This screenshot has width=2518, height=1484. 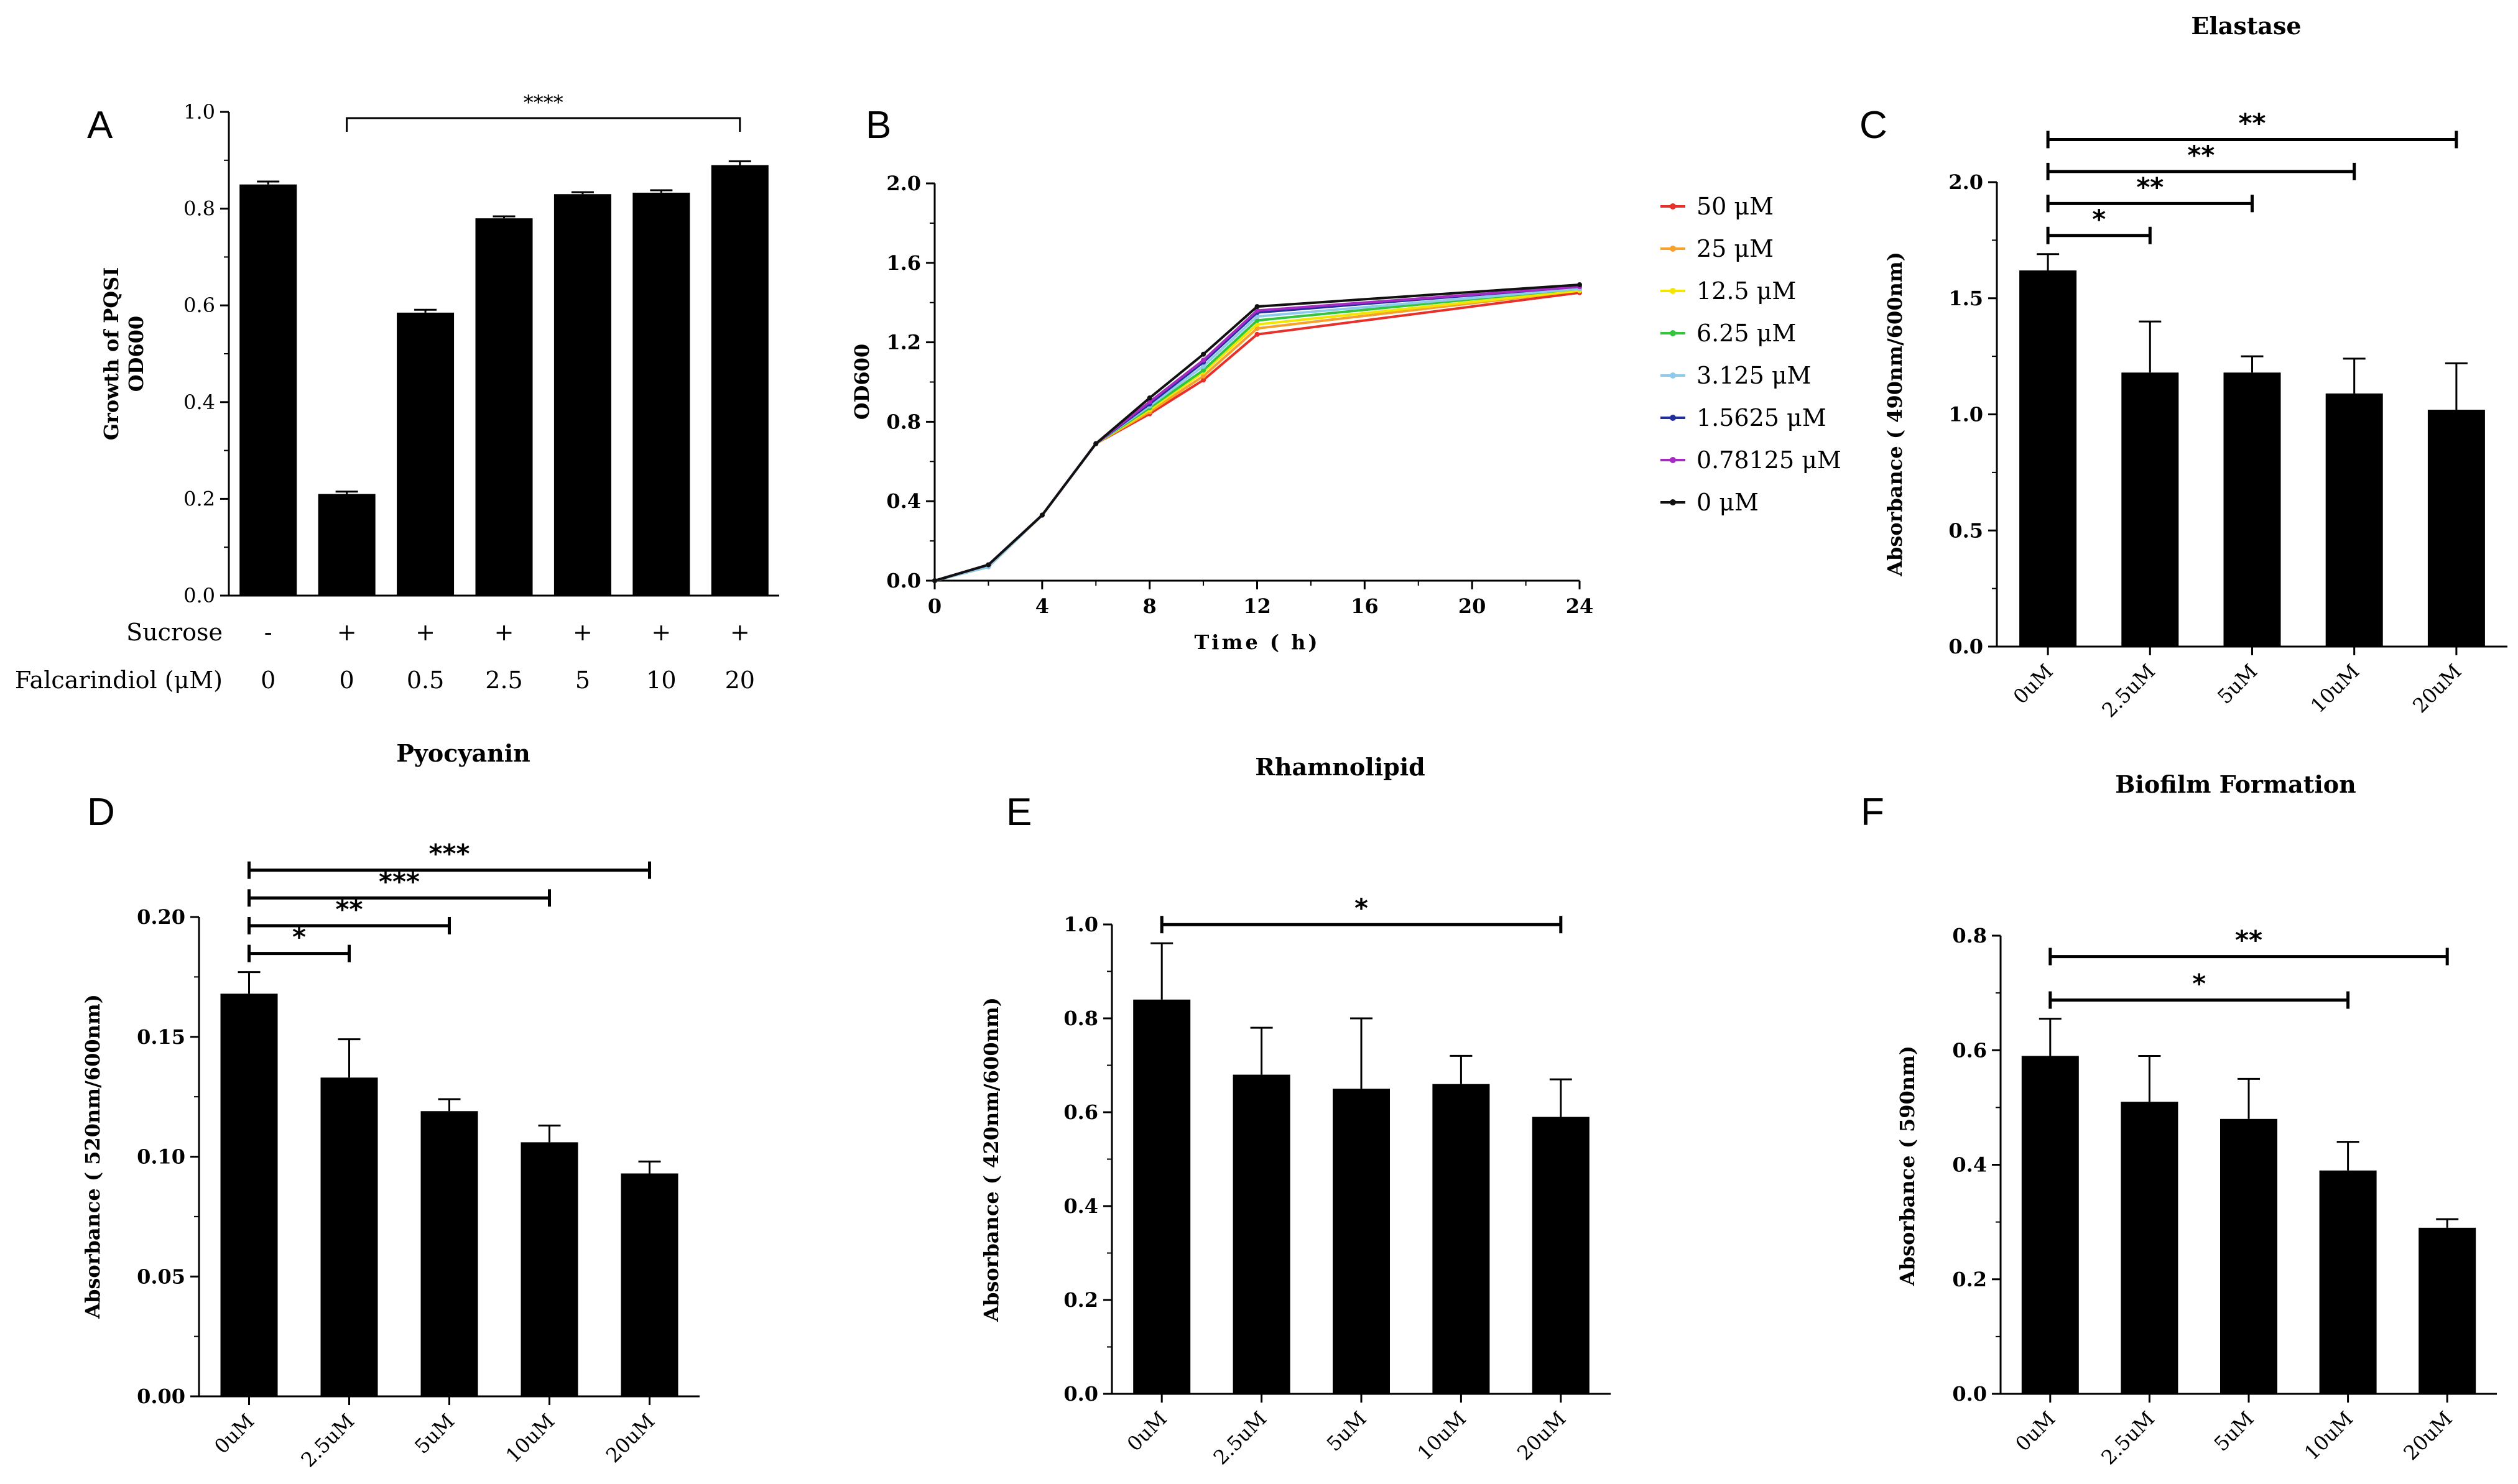 What do you see at coordinates (878, 125) in the screenshot?
I see `panel-letter: B` at bounding box center [878, 125].